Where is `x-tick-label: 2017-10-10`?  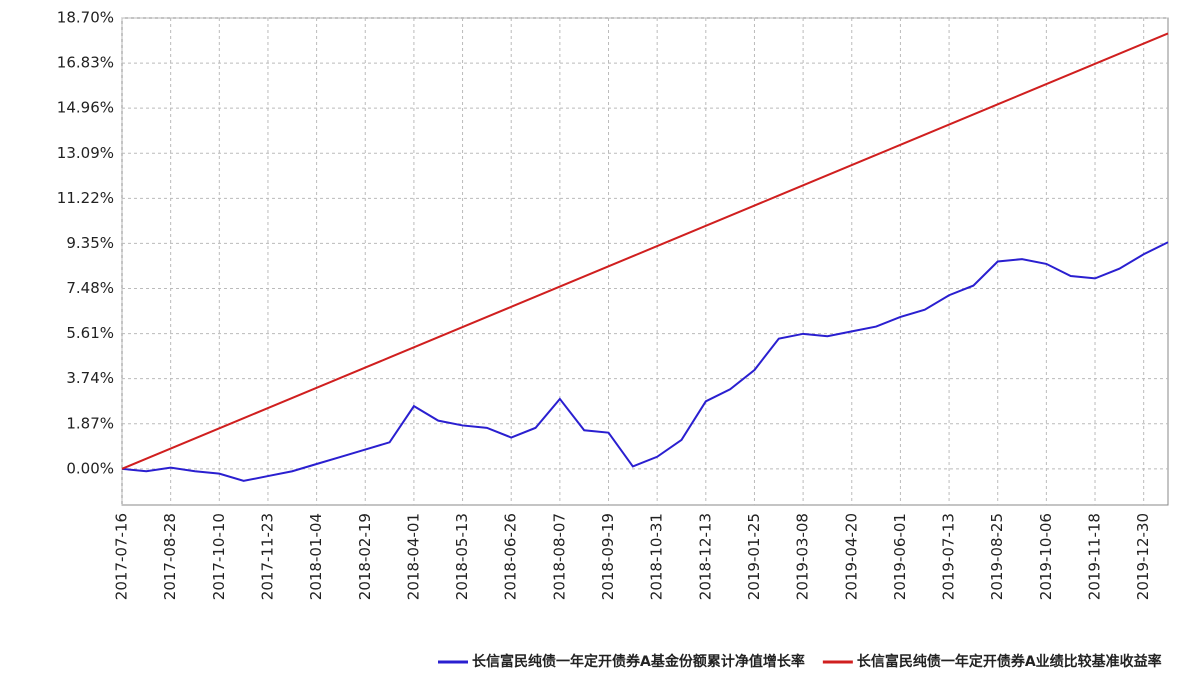 x-tick-label: 2017-10-10 is located at coordinates (219, 556).